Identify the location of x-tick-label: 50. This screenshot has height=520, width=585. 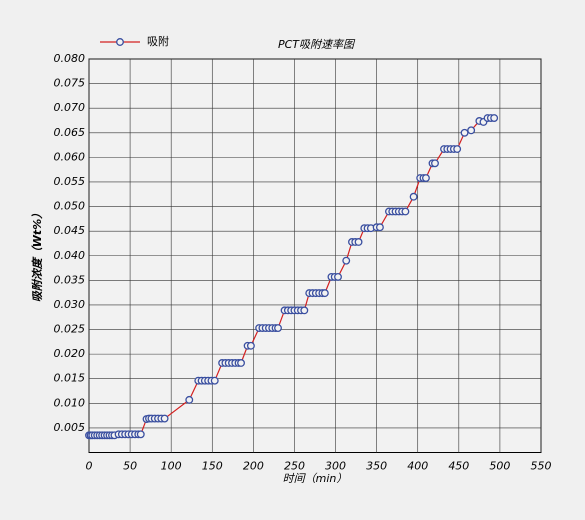
(130, 466).